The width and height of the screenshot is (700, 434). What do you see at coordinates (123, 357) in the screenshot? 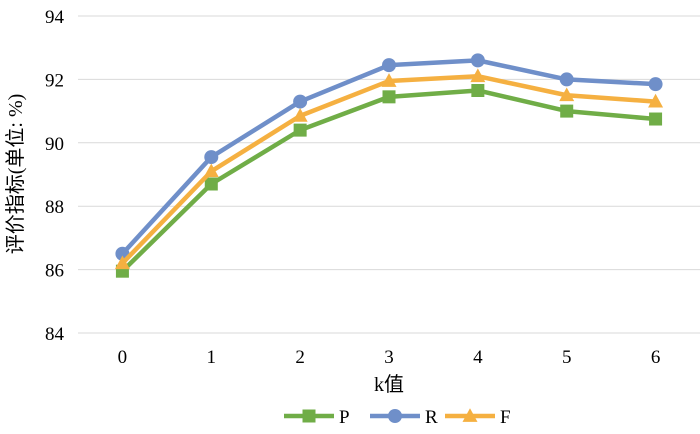
I see `x-tick-label: 0` at bounding box center [123, 357].